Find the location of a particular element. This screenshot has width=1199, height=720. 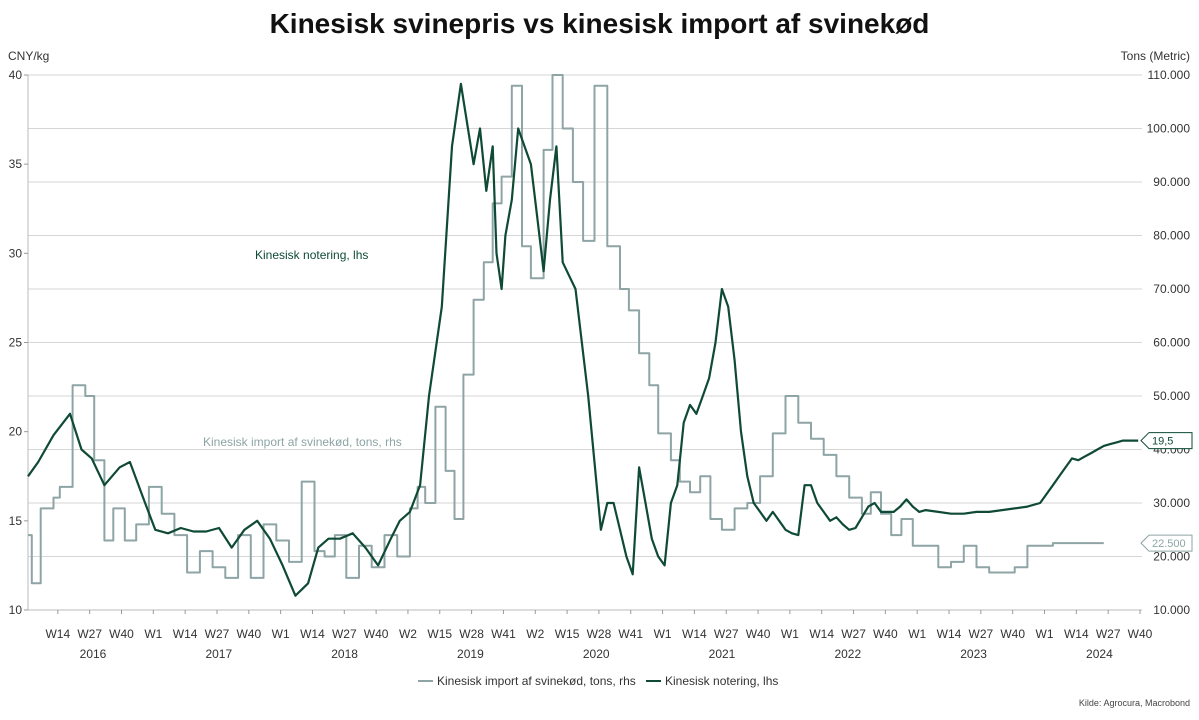

left-tick-label: 30 is located at coordinates (16, 253).